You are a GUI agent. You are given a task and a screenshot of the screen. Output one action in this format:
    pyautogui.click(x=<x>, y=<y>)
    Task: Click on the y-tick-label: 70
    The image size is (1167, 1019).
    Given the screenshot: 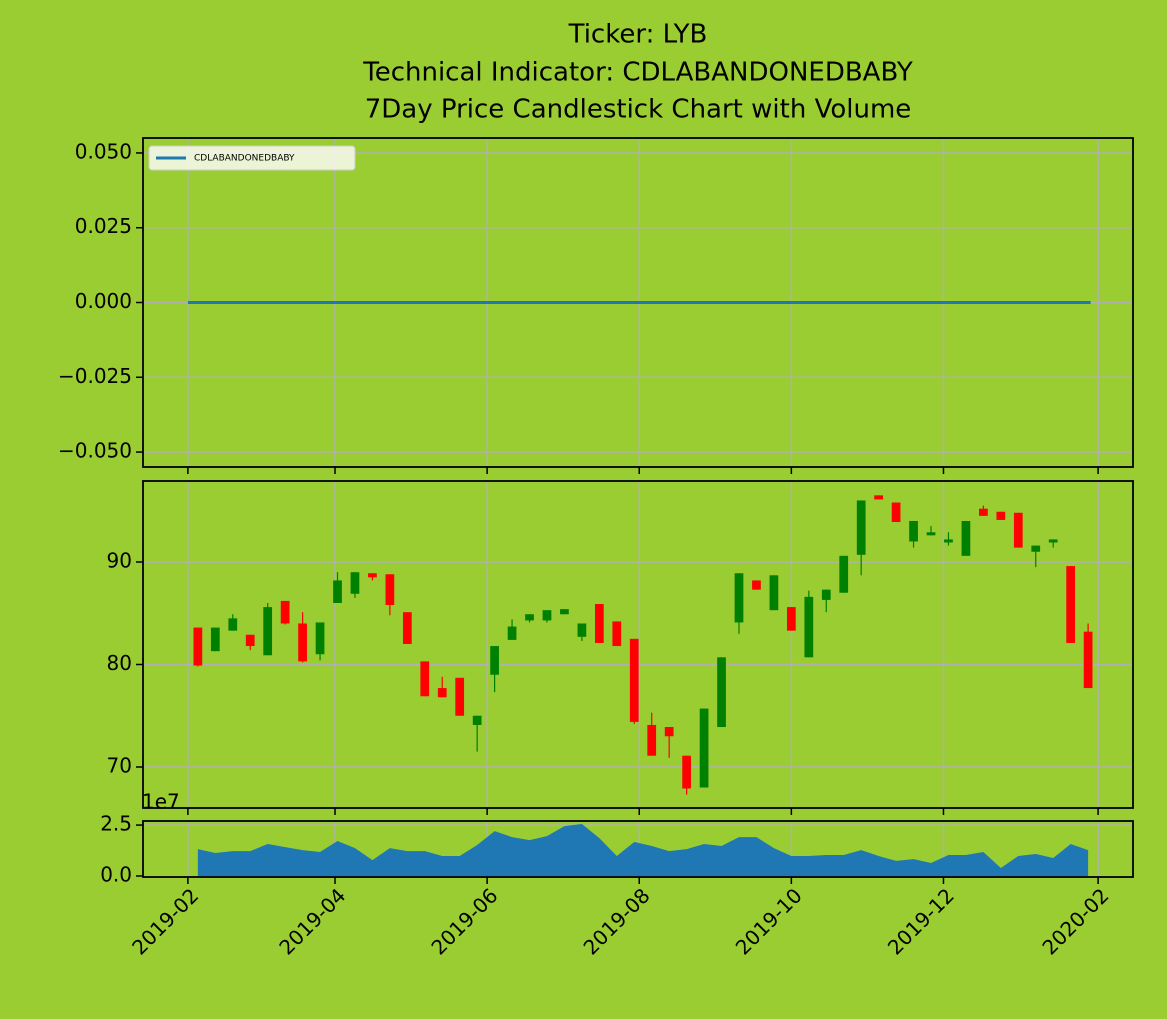 What is the action you would take?
    pyautogui.click(x=119, y=765)
    